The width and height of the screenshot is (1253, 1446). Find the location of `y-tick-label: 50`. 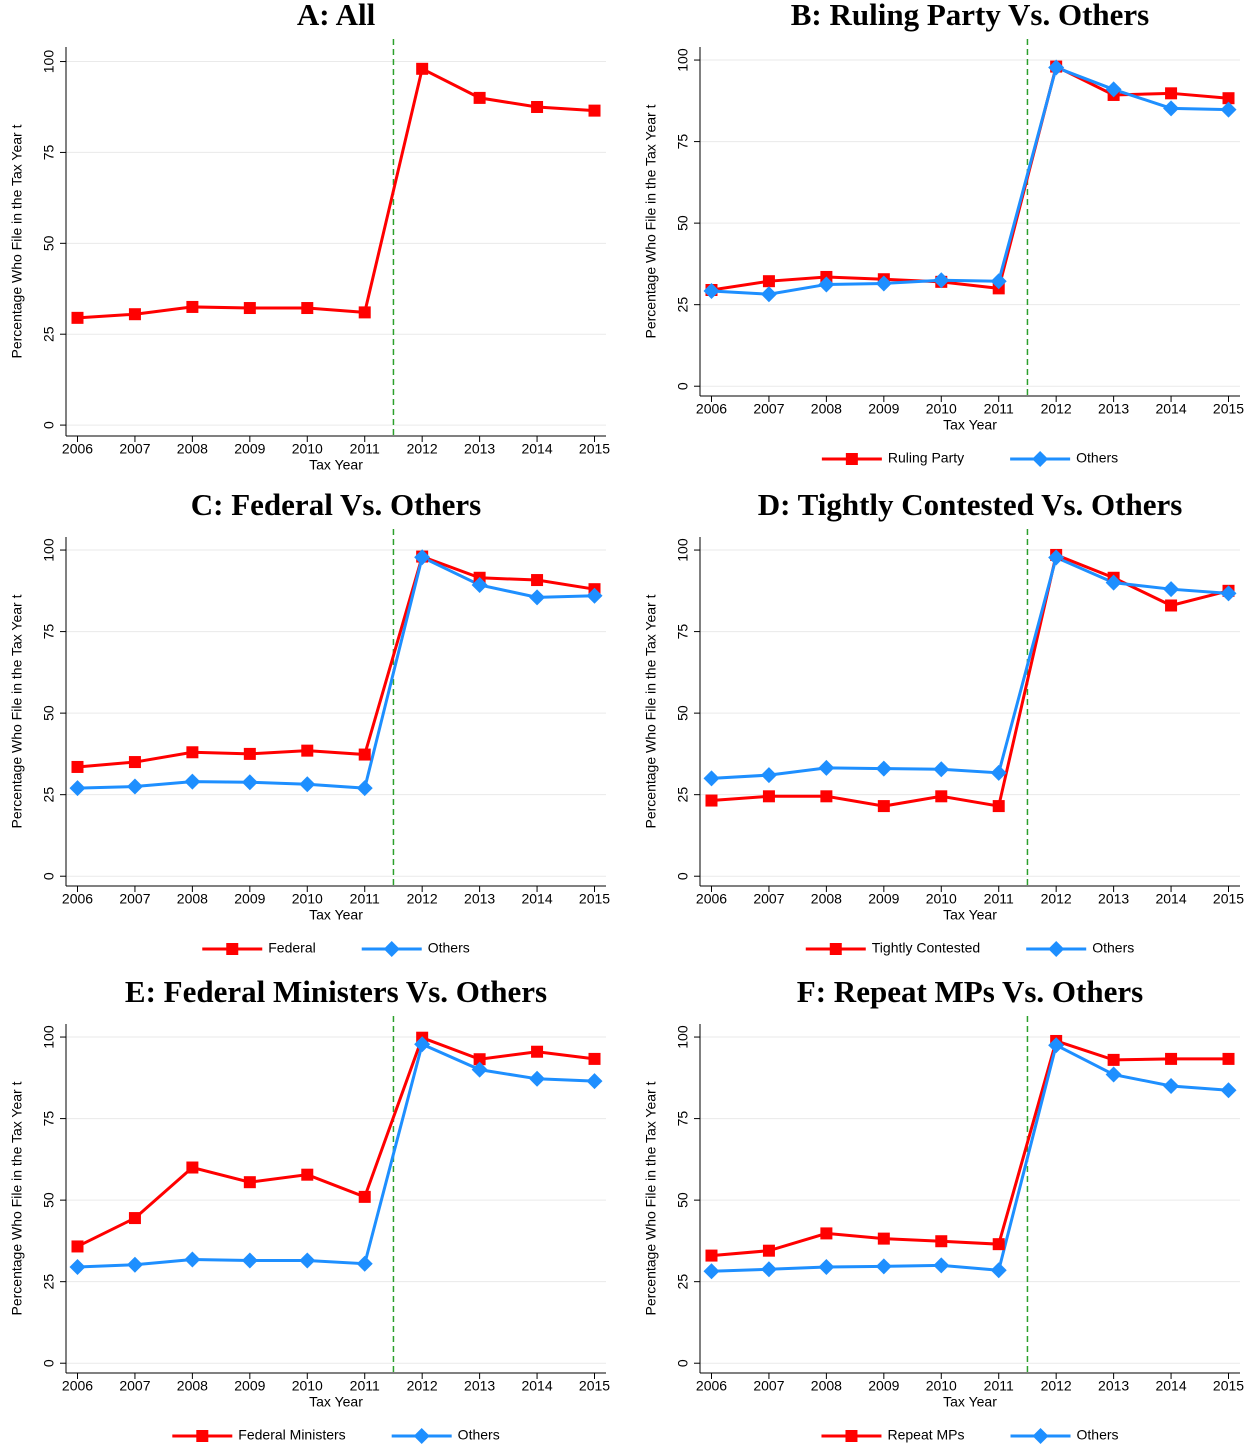

y-tick-label: 50 is located at coordinates (49, 713).